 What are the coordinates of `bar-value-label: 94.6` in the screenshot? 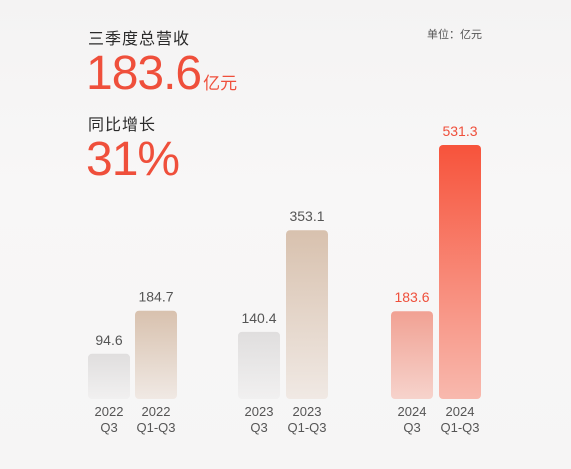 It's located at (108, 340).